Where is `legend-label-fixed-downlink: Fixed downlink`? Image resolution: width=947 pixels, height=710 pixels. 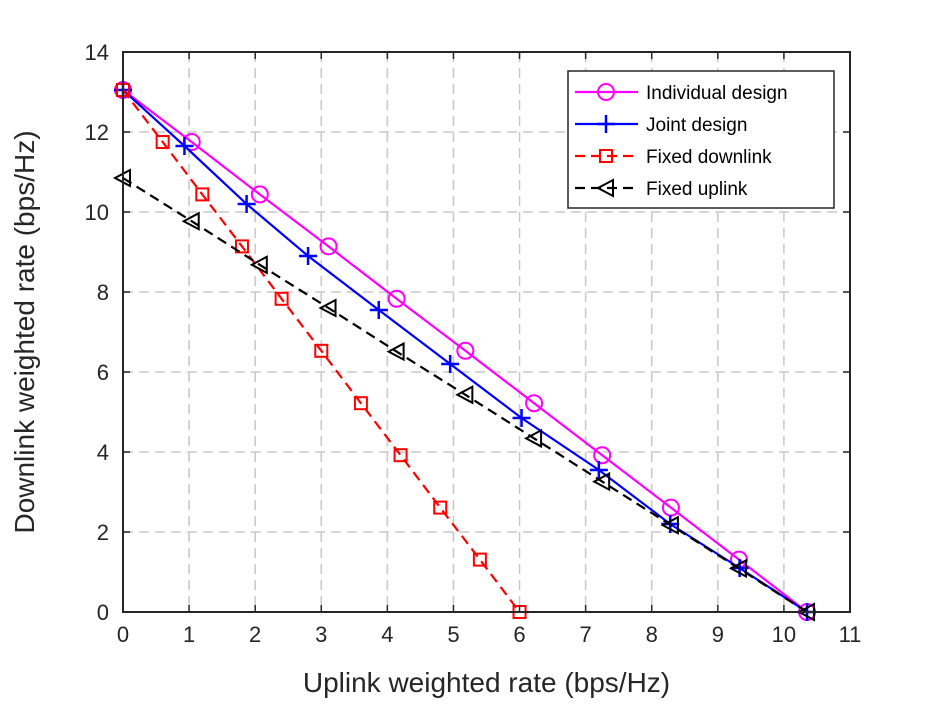 legend-label-fixed-downlink: Fixed downlink is located at coordinates (709, 157).